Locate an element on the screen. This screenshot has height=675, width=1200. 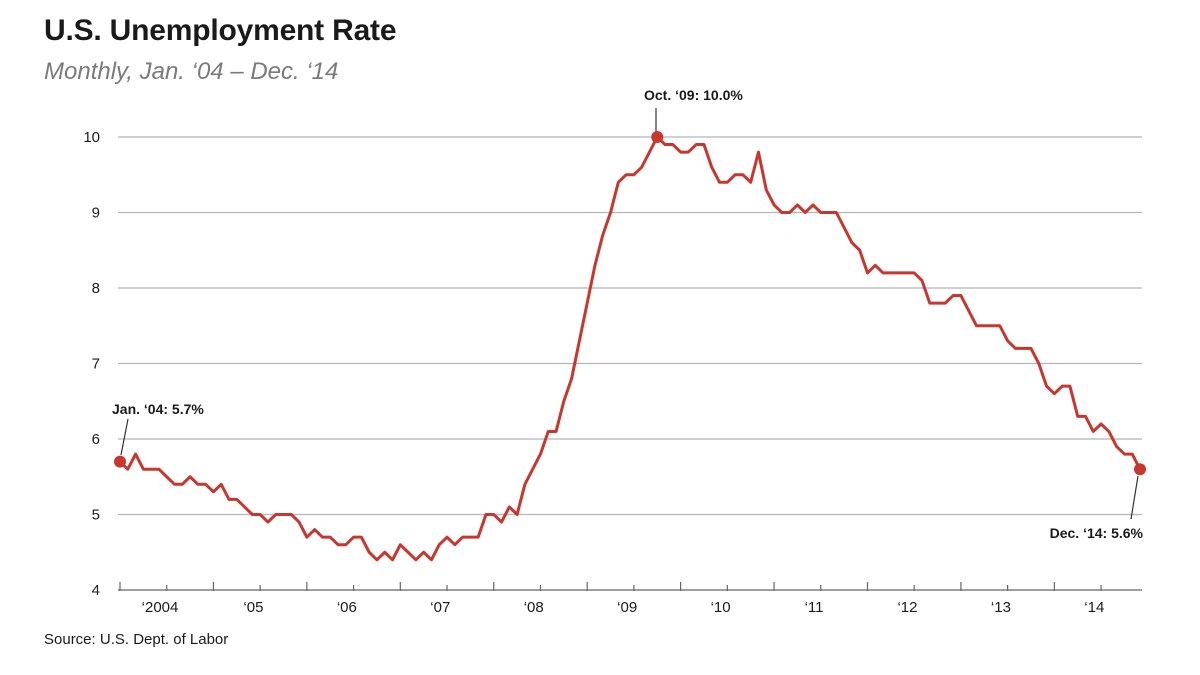
x-tick-label: ‘09 is located at coordinates (627, 607).